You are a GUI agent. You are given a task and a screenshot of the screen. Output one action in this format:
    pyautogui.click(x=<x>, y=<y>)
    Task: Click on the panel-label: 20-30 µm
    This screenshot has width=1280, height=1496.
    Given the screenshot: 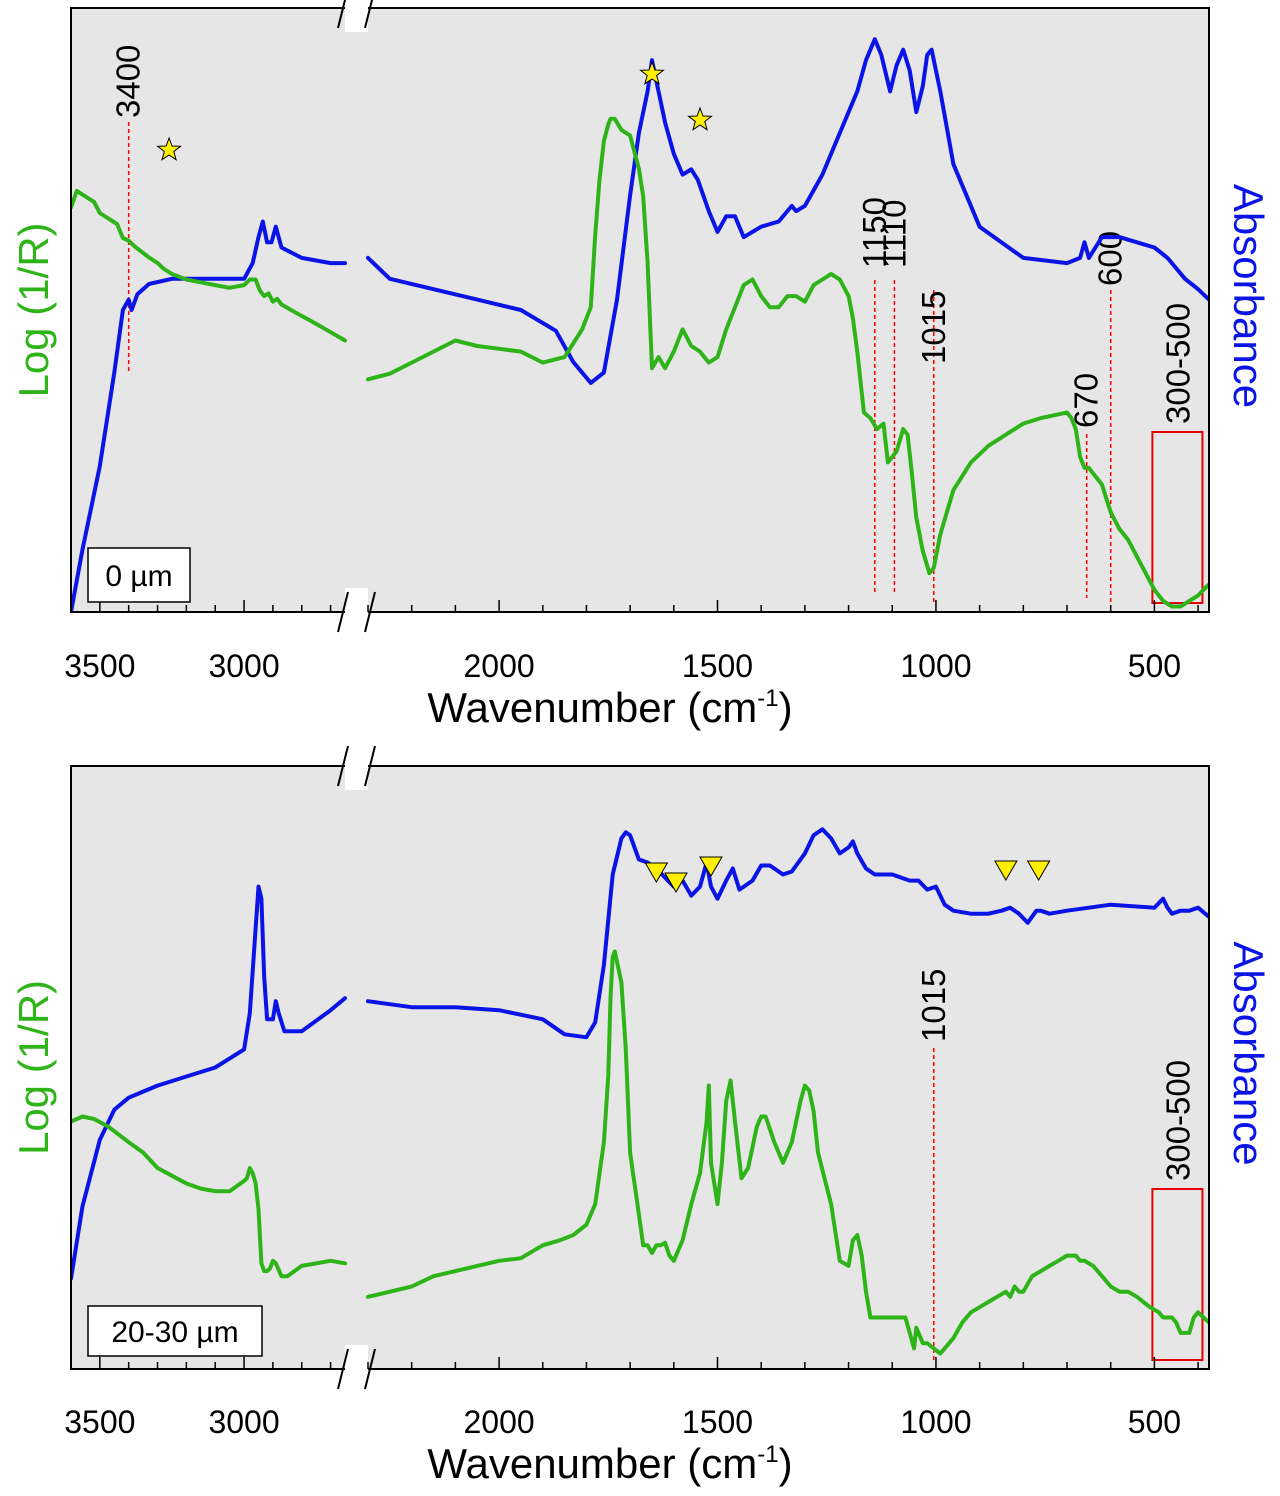 What is the action you would take?
    pyautogui.click(x=174, y=1332)
    